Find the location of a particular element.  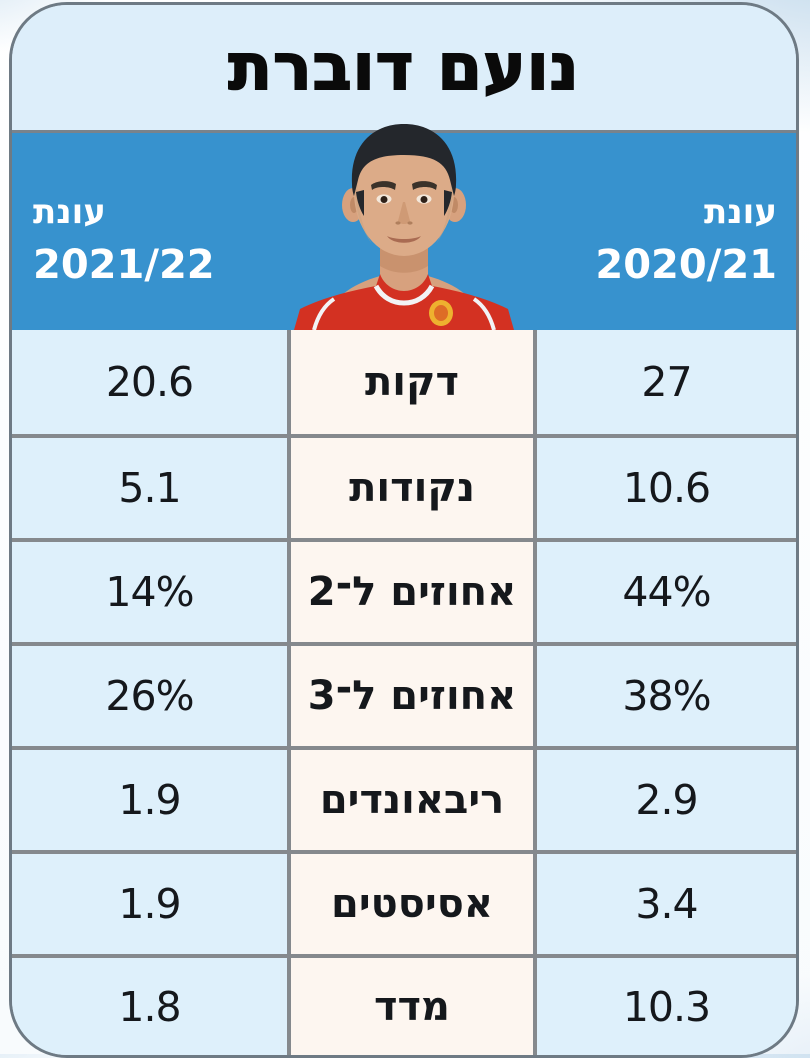

stat-label: מדד is located at coordinates (412, 1004).